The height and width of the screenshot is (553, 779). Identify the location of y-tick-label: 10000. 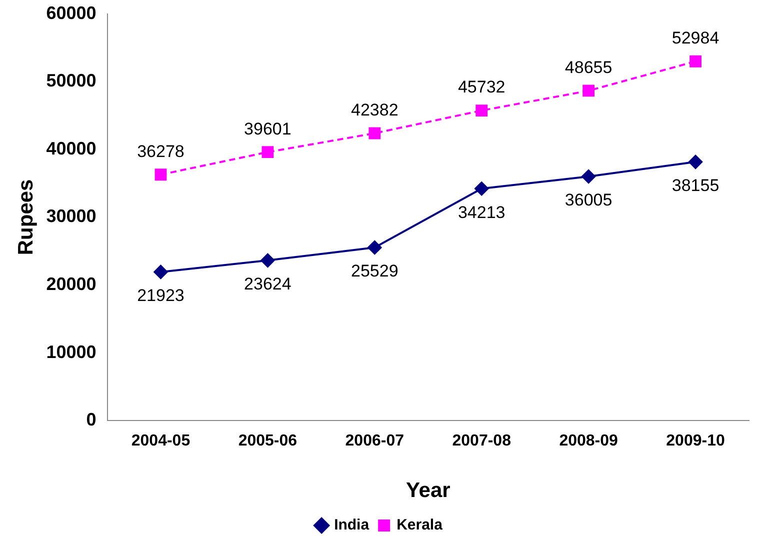
(71, 352).